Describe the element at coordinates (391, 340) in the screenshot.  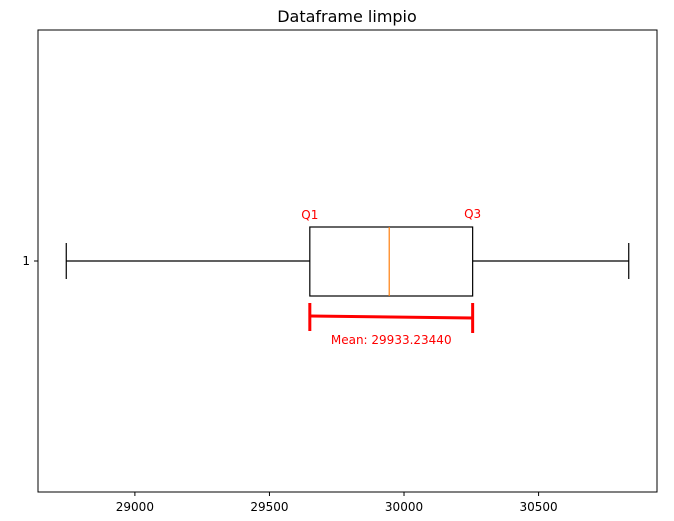
I see `mean-label: Mean: 29933.23440` at that location.